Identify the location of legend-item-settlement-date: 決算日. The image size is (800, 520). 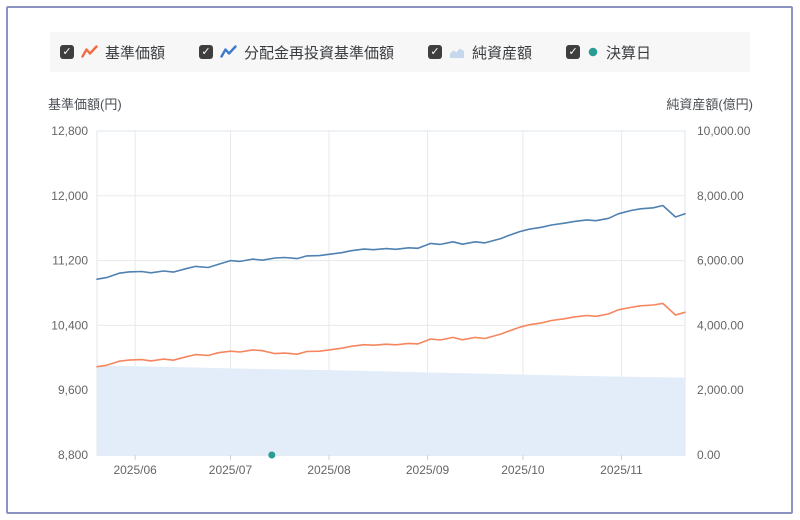
(608, 52).